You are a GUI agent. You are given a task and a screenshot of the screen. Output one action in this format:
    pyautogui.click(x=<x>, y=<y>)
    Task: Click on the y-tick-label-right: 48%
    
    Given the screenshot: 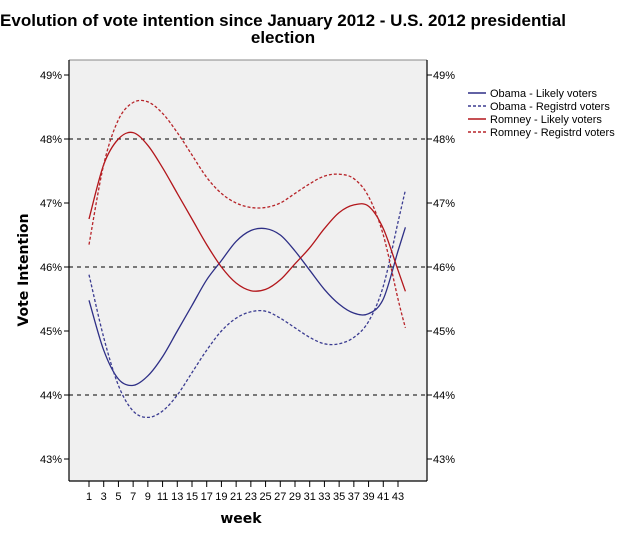 What is the action you would take?
    pyautogui.click(x=444, y=140)
    